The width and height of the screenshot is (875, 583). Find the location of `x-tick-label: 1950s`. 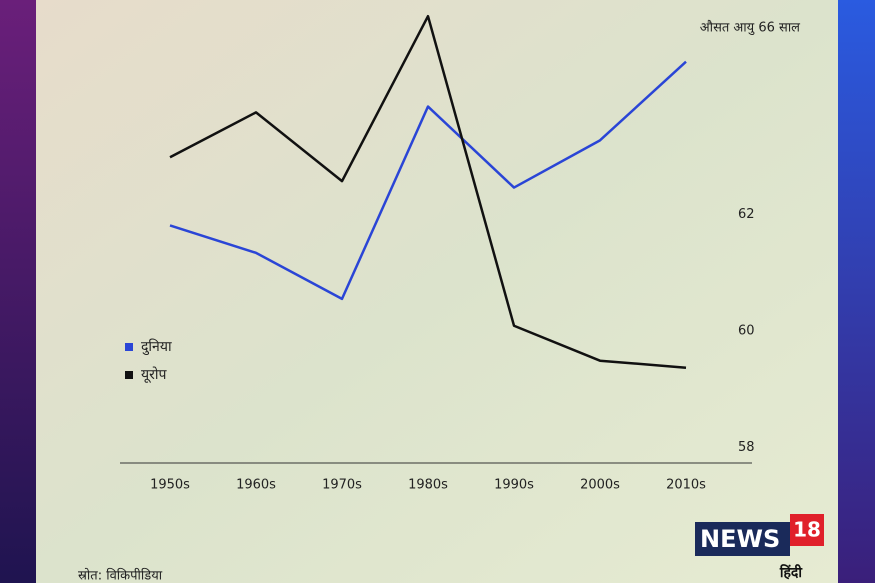

x-tick-label: 1950s is located at coordinates (170, 485).